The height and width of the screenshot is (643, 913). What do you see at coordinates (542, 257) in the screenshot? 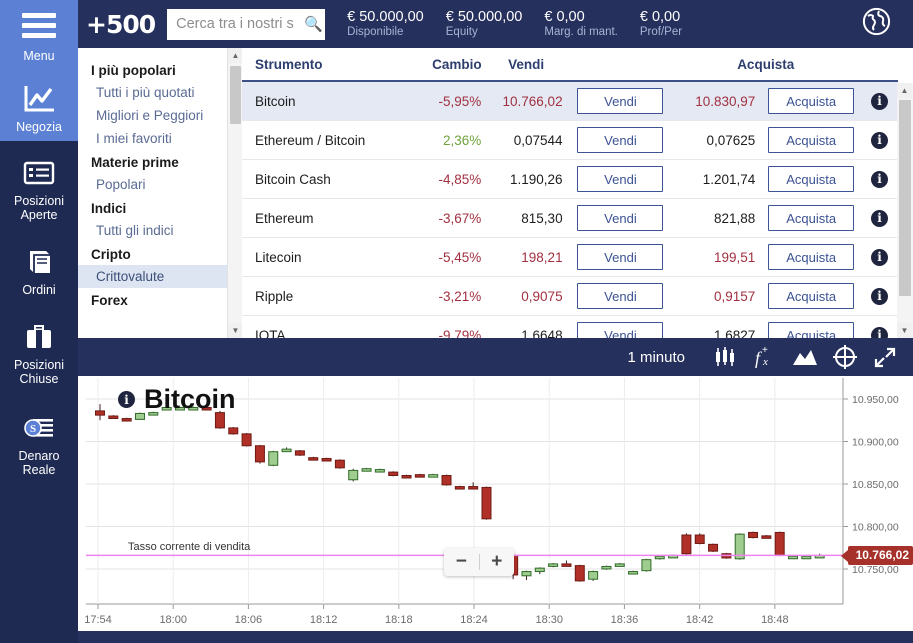
I see `cell-sell-price: 198,21` at bounding box center [542, 257].